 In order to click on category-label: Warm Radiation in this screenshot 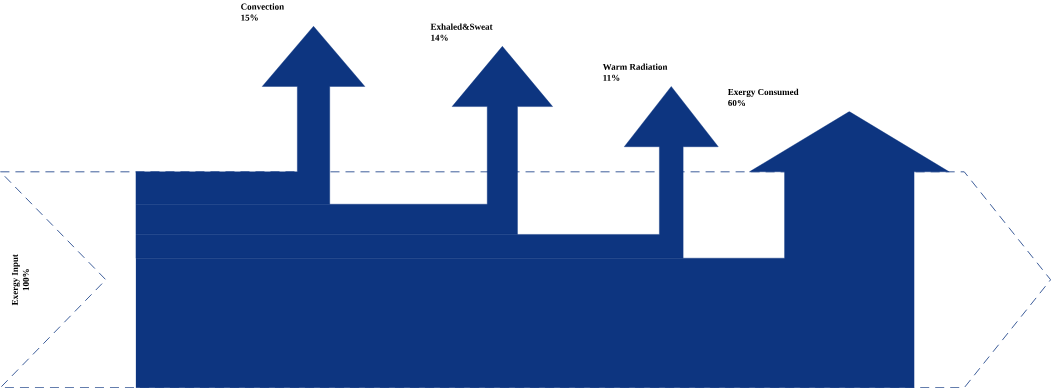, I will do `click(635, 66)`.